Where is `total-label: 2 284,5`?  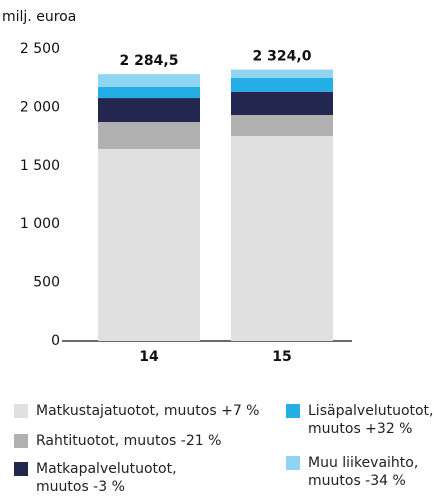
total-label: 2 284,5 is located at coordinates (149, 61).